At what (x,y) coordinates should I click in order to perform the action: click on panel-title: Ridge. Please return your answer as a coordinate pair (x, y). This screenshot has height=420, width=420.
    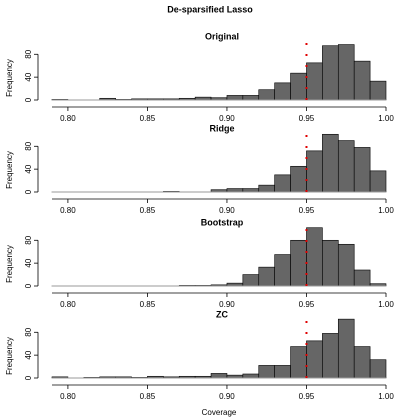
    Looking at the image, I should click on (221, 128).